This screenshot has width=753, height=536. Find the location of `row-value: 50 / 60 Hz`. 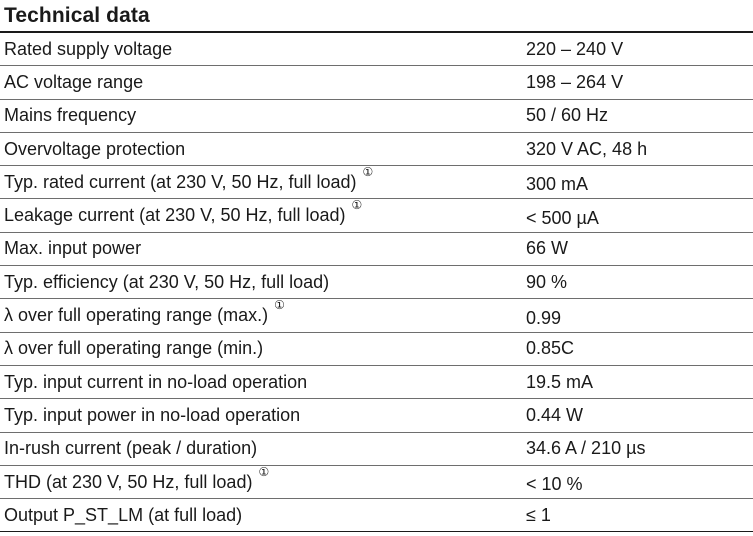

row-value: 50 / 60 Hz is located at coordinates (567, 115).